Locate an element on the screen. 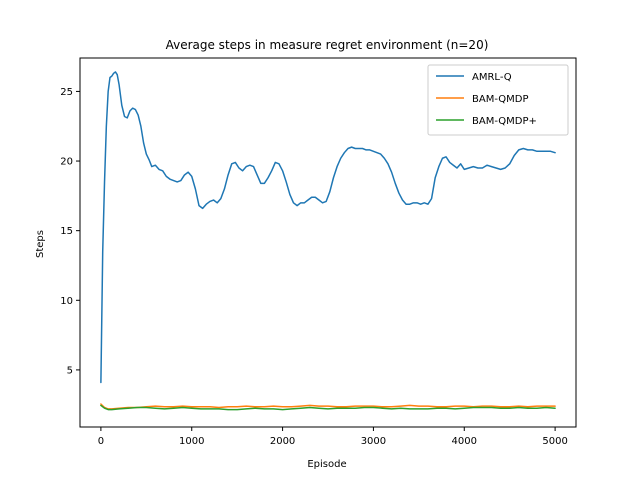 This screenshot has width=640, height=480. x-tick-label-4: 4000 is located at coordinates (464, 441).